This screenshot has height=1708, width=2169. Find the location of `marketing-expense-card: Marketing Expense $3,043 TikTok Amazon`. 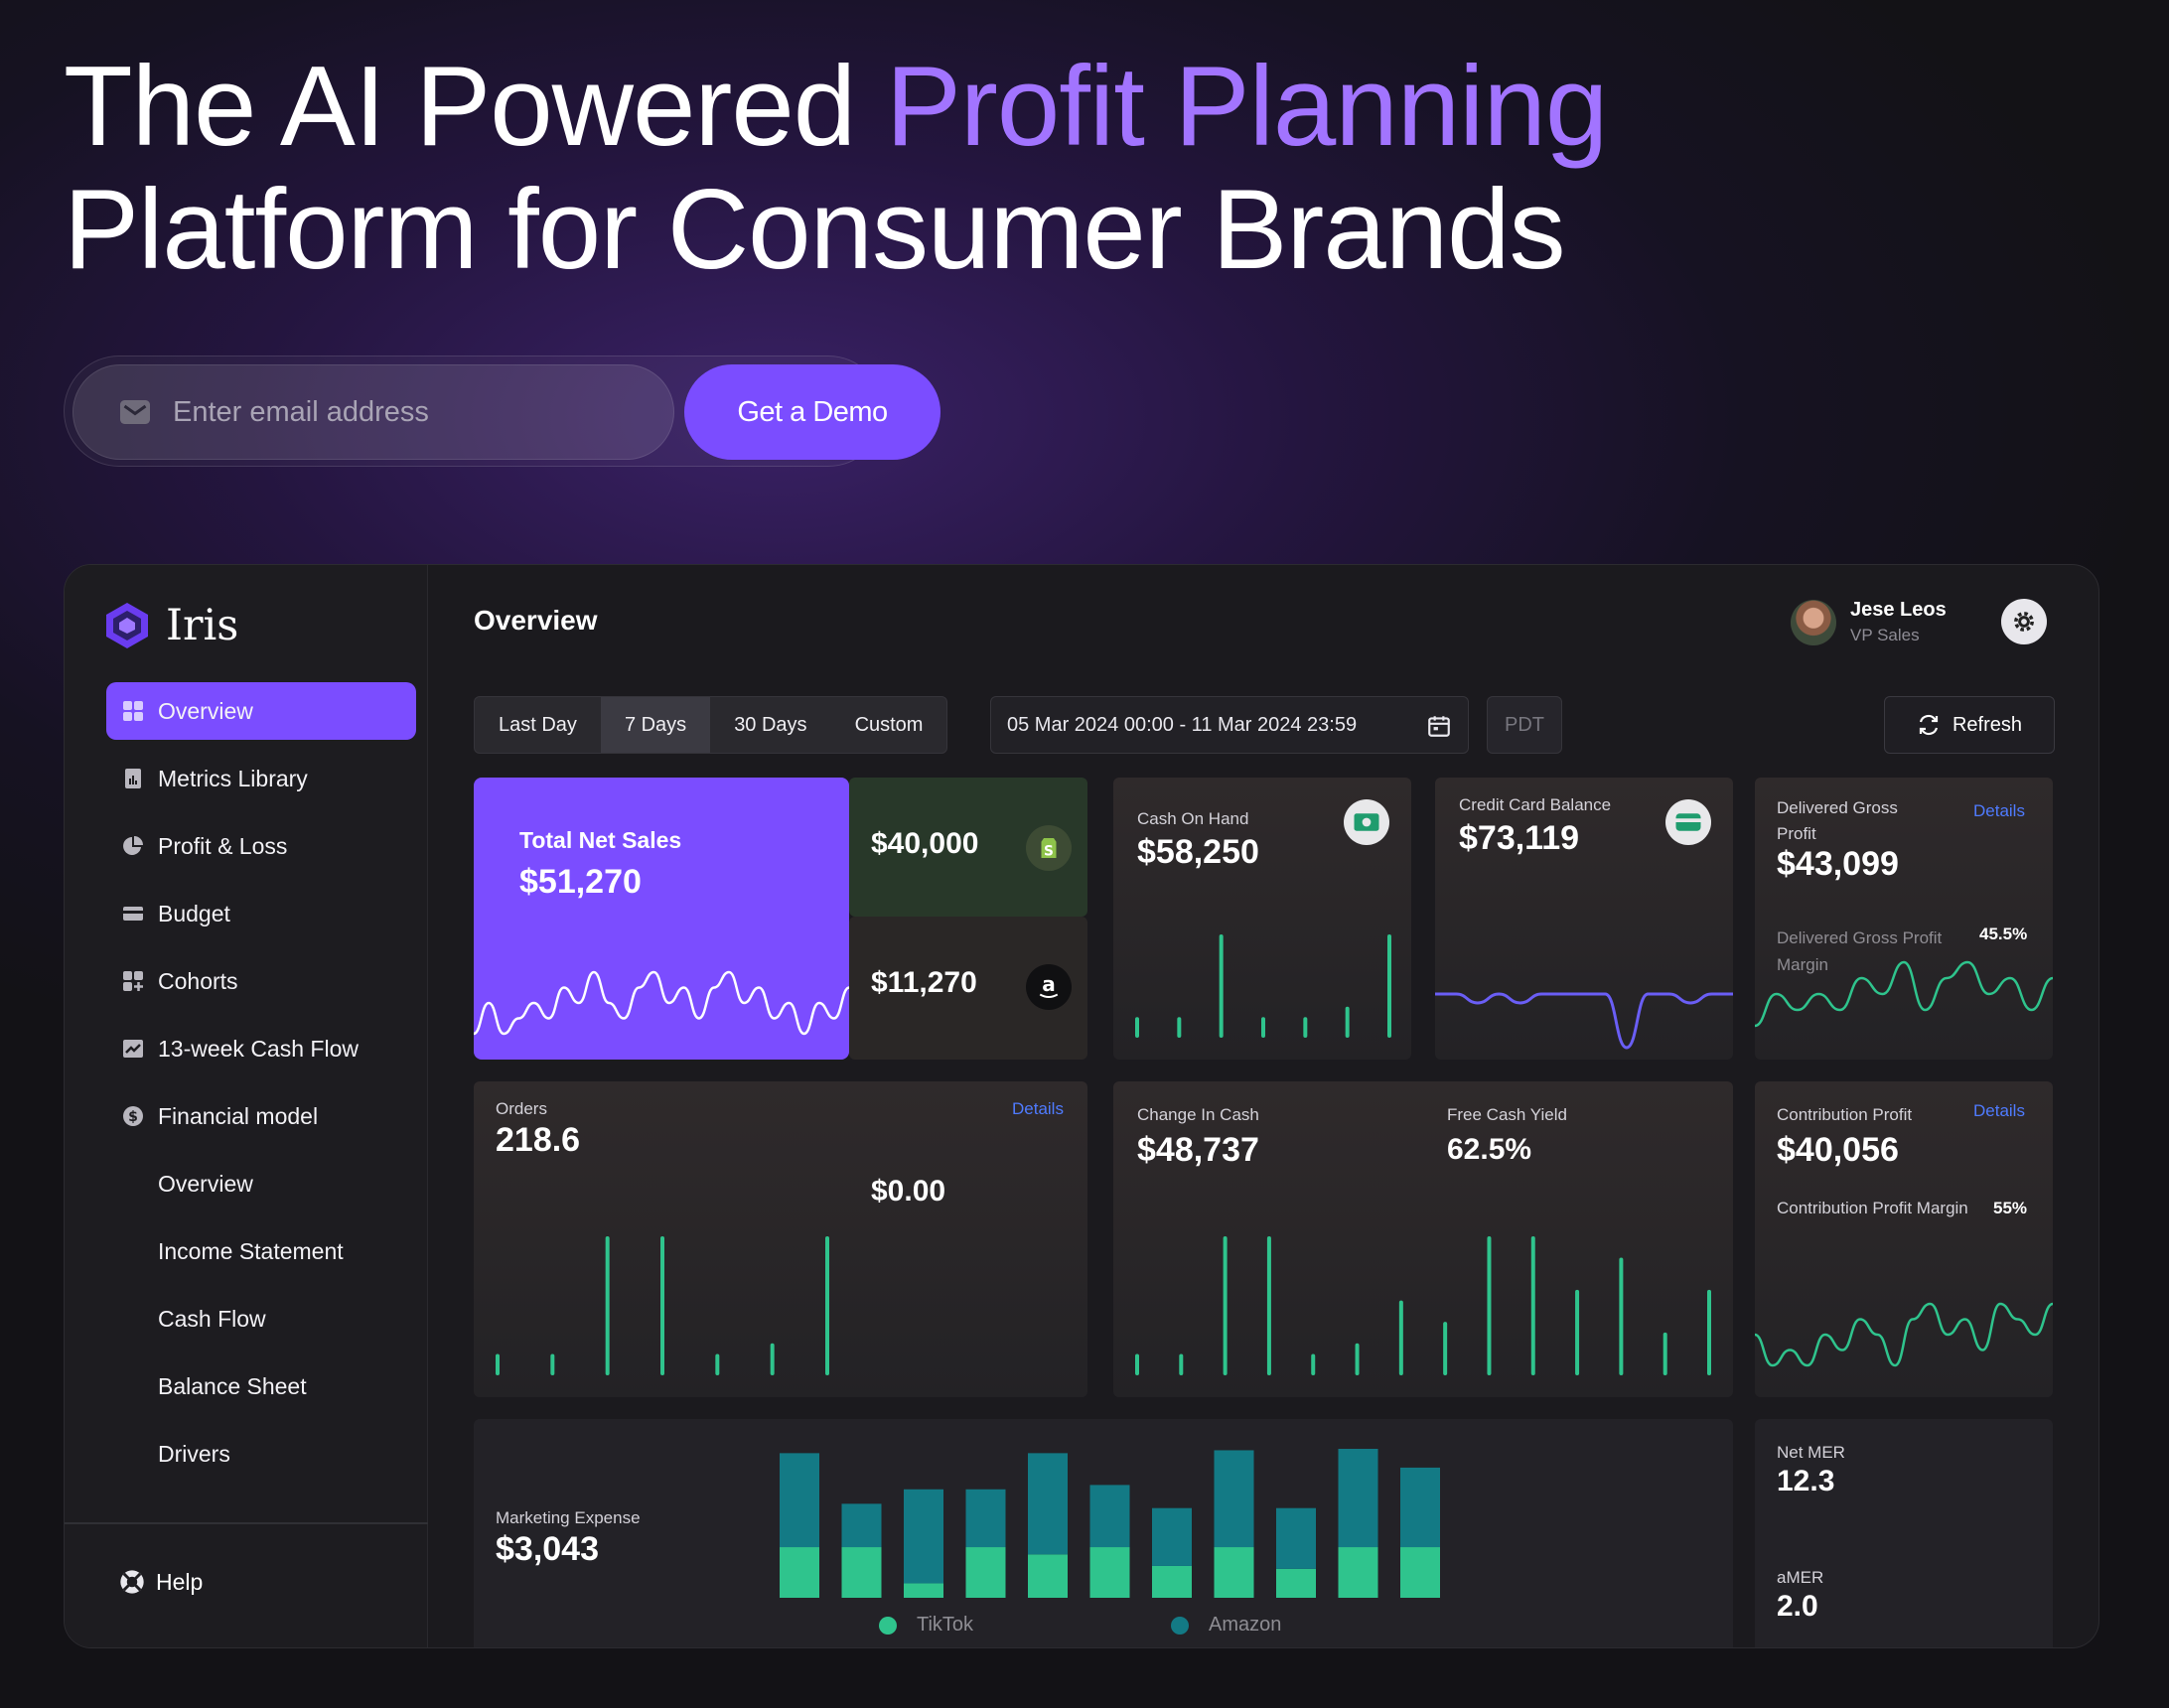

marketing-expense-card: Marketing Expense $3,043 TikTok Amazon is located at coordinates (1103, 1533).